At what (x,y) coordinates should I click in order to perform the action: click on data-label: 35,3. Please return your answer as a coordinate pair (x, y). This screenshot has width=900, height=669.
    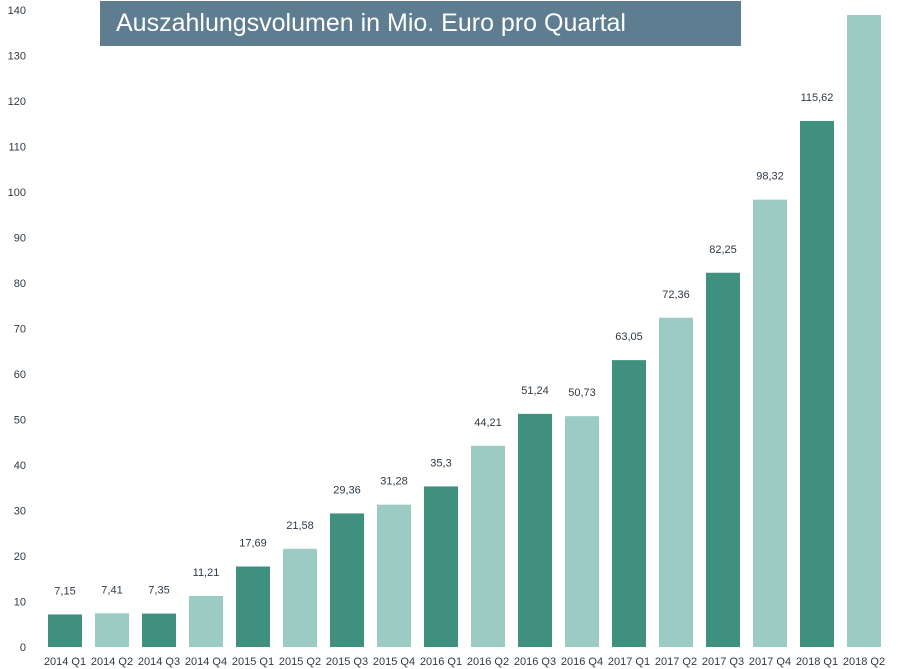
    Looking at the image, I should click on (440, 463).